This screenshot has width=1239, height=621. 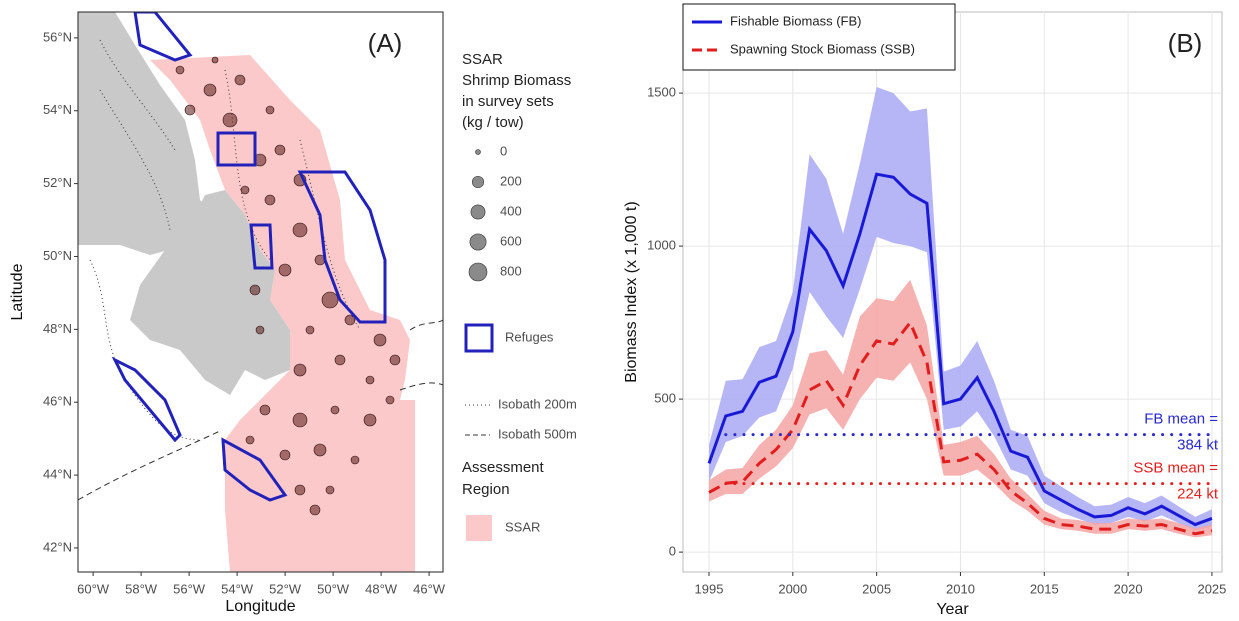 I want to click on legend-size-label: 0, so click(x=503, y=150).